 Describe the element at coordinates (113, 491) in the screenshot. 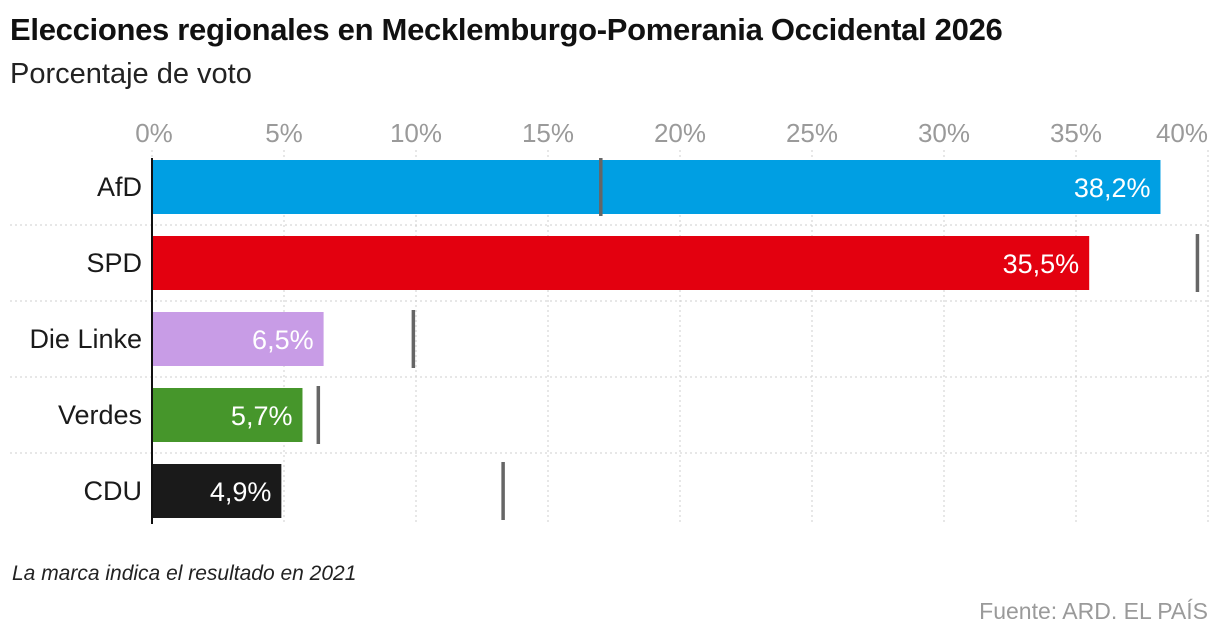

I see `category-label: CDU` at that location.